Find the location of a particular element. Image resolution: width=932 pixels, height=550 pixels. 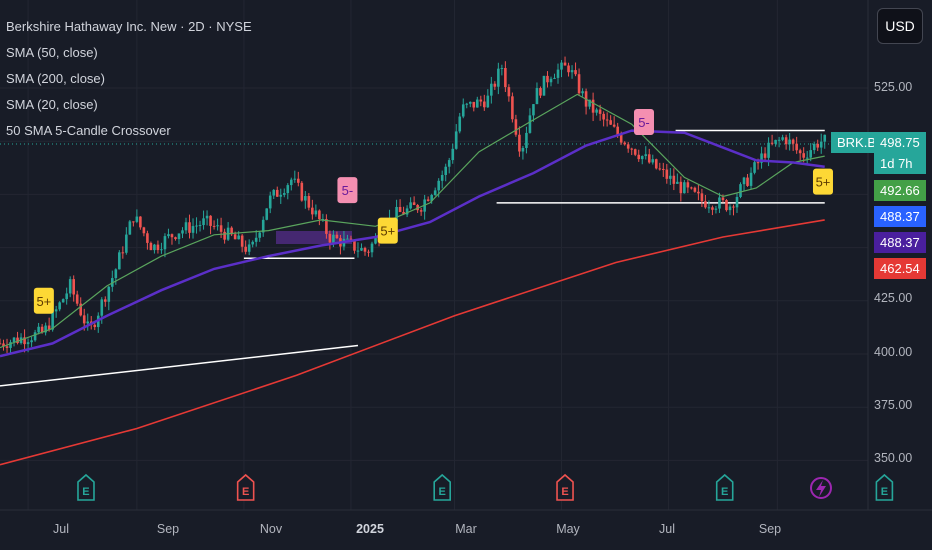

legend-sma50: SMA (50, close) is located at coordinates (52, 52).